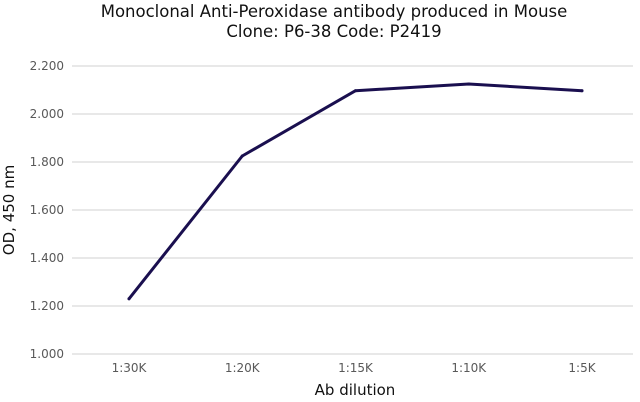  Describe the element at coordinates (355, 390) in the screenshot. I see `x-axis-label: Ab dilution` at that location.